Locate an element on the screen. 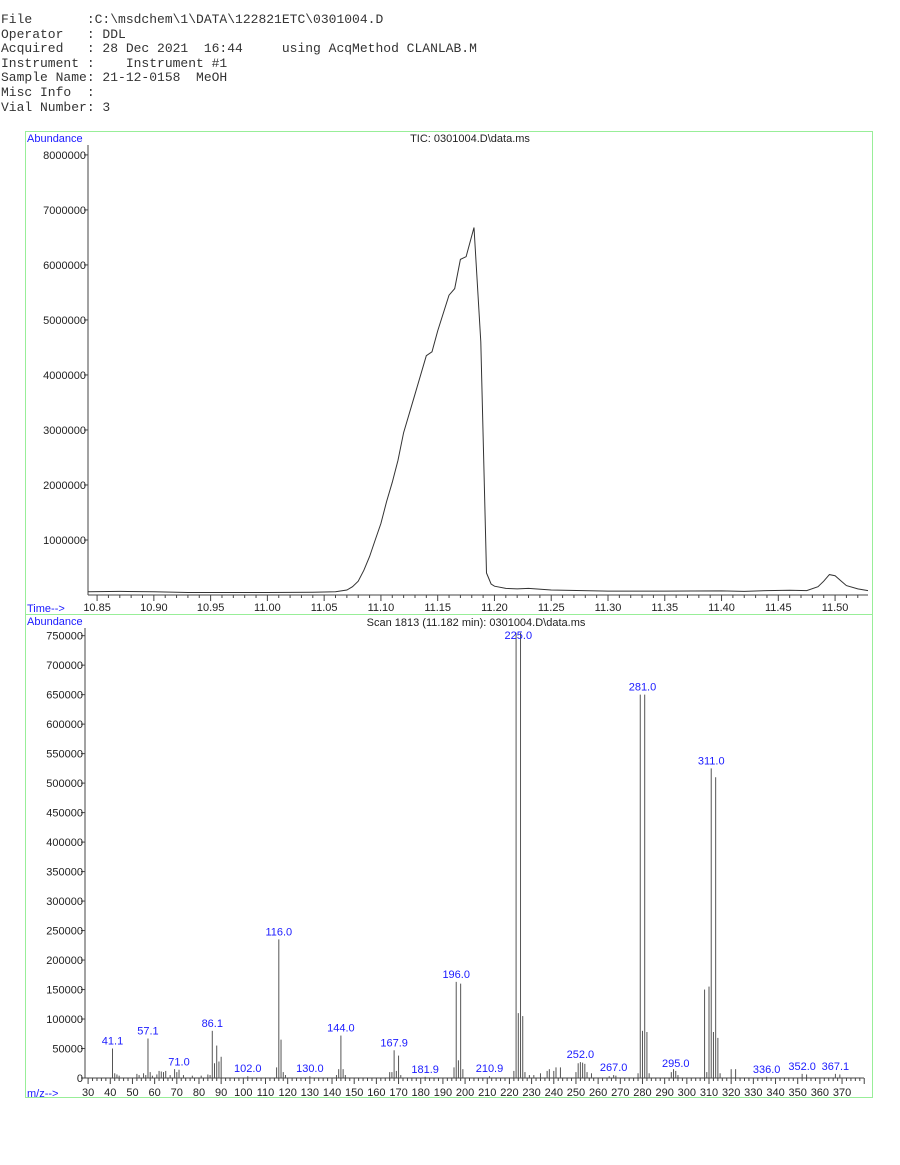  tic-y-tick-label: 7000000 is located at coordinates (64, 211).